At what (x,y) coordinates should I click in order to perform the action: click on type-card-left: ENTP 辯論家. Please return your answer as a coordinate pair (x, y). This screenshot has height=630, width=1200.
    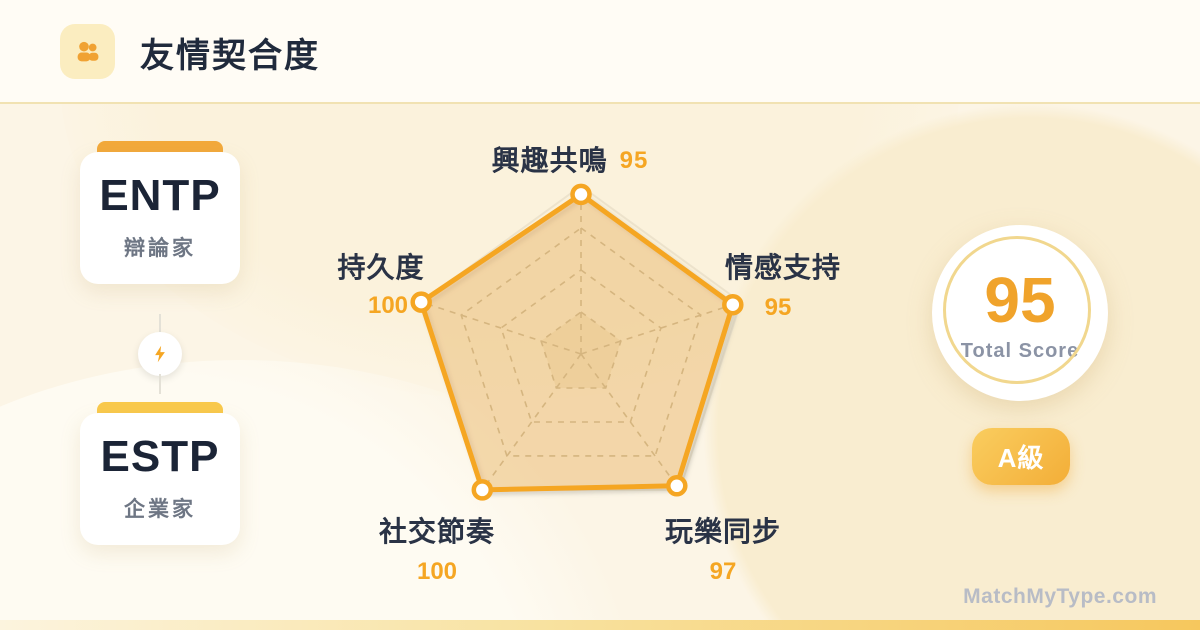
    Looking at the image, I should click on (160, 213).